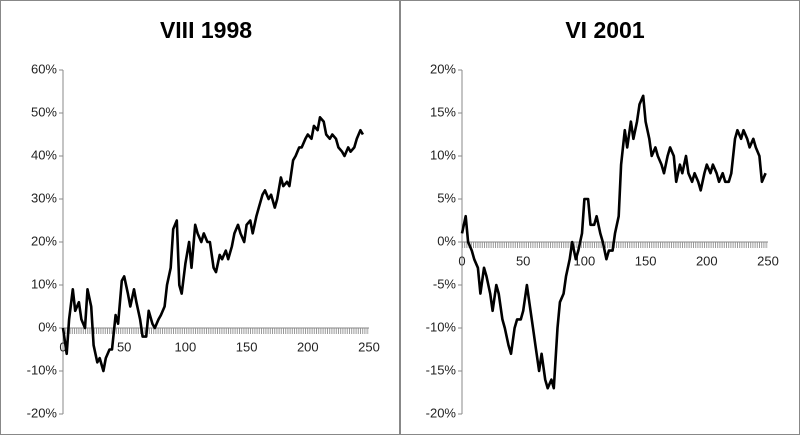 Image resolution: width=800 pixels, height=435 pixels. I want to click on y-tick-label: 50%, so click(44, 111).